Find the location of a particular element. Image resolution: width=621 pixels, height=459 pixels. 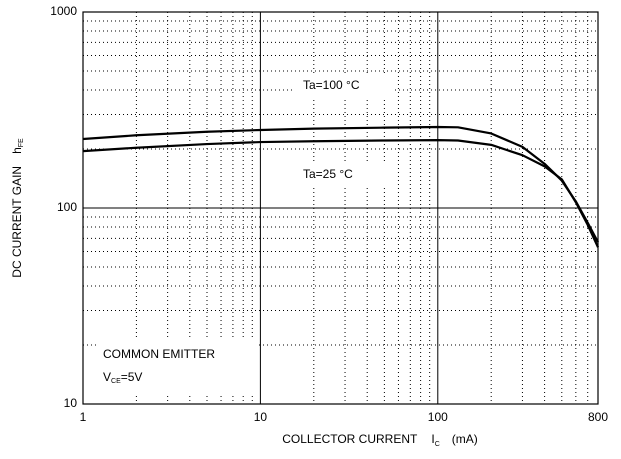

x-tick-label: 10 is located at coordinates (261, 417).